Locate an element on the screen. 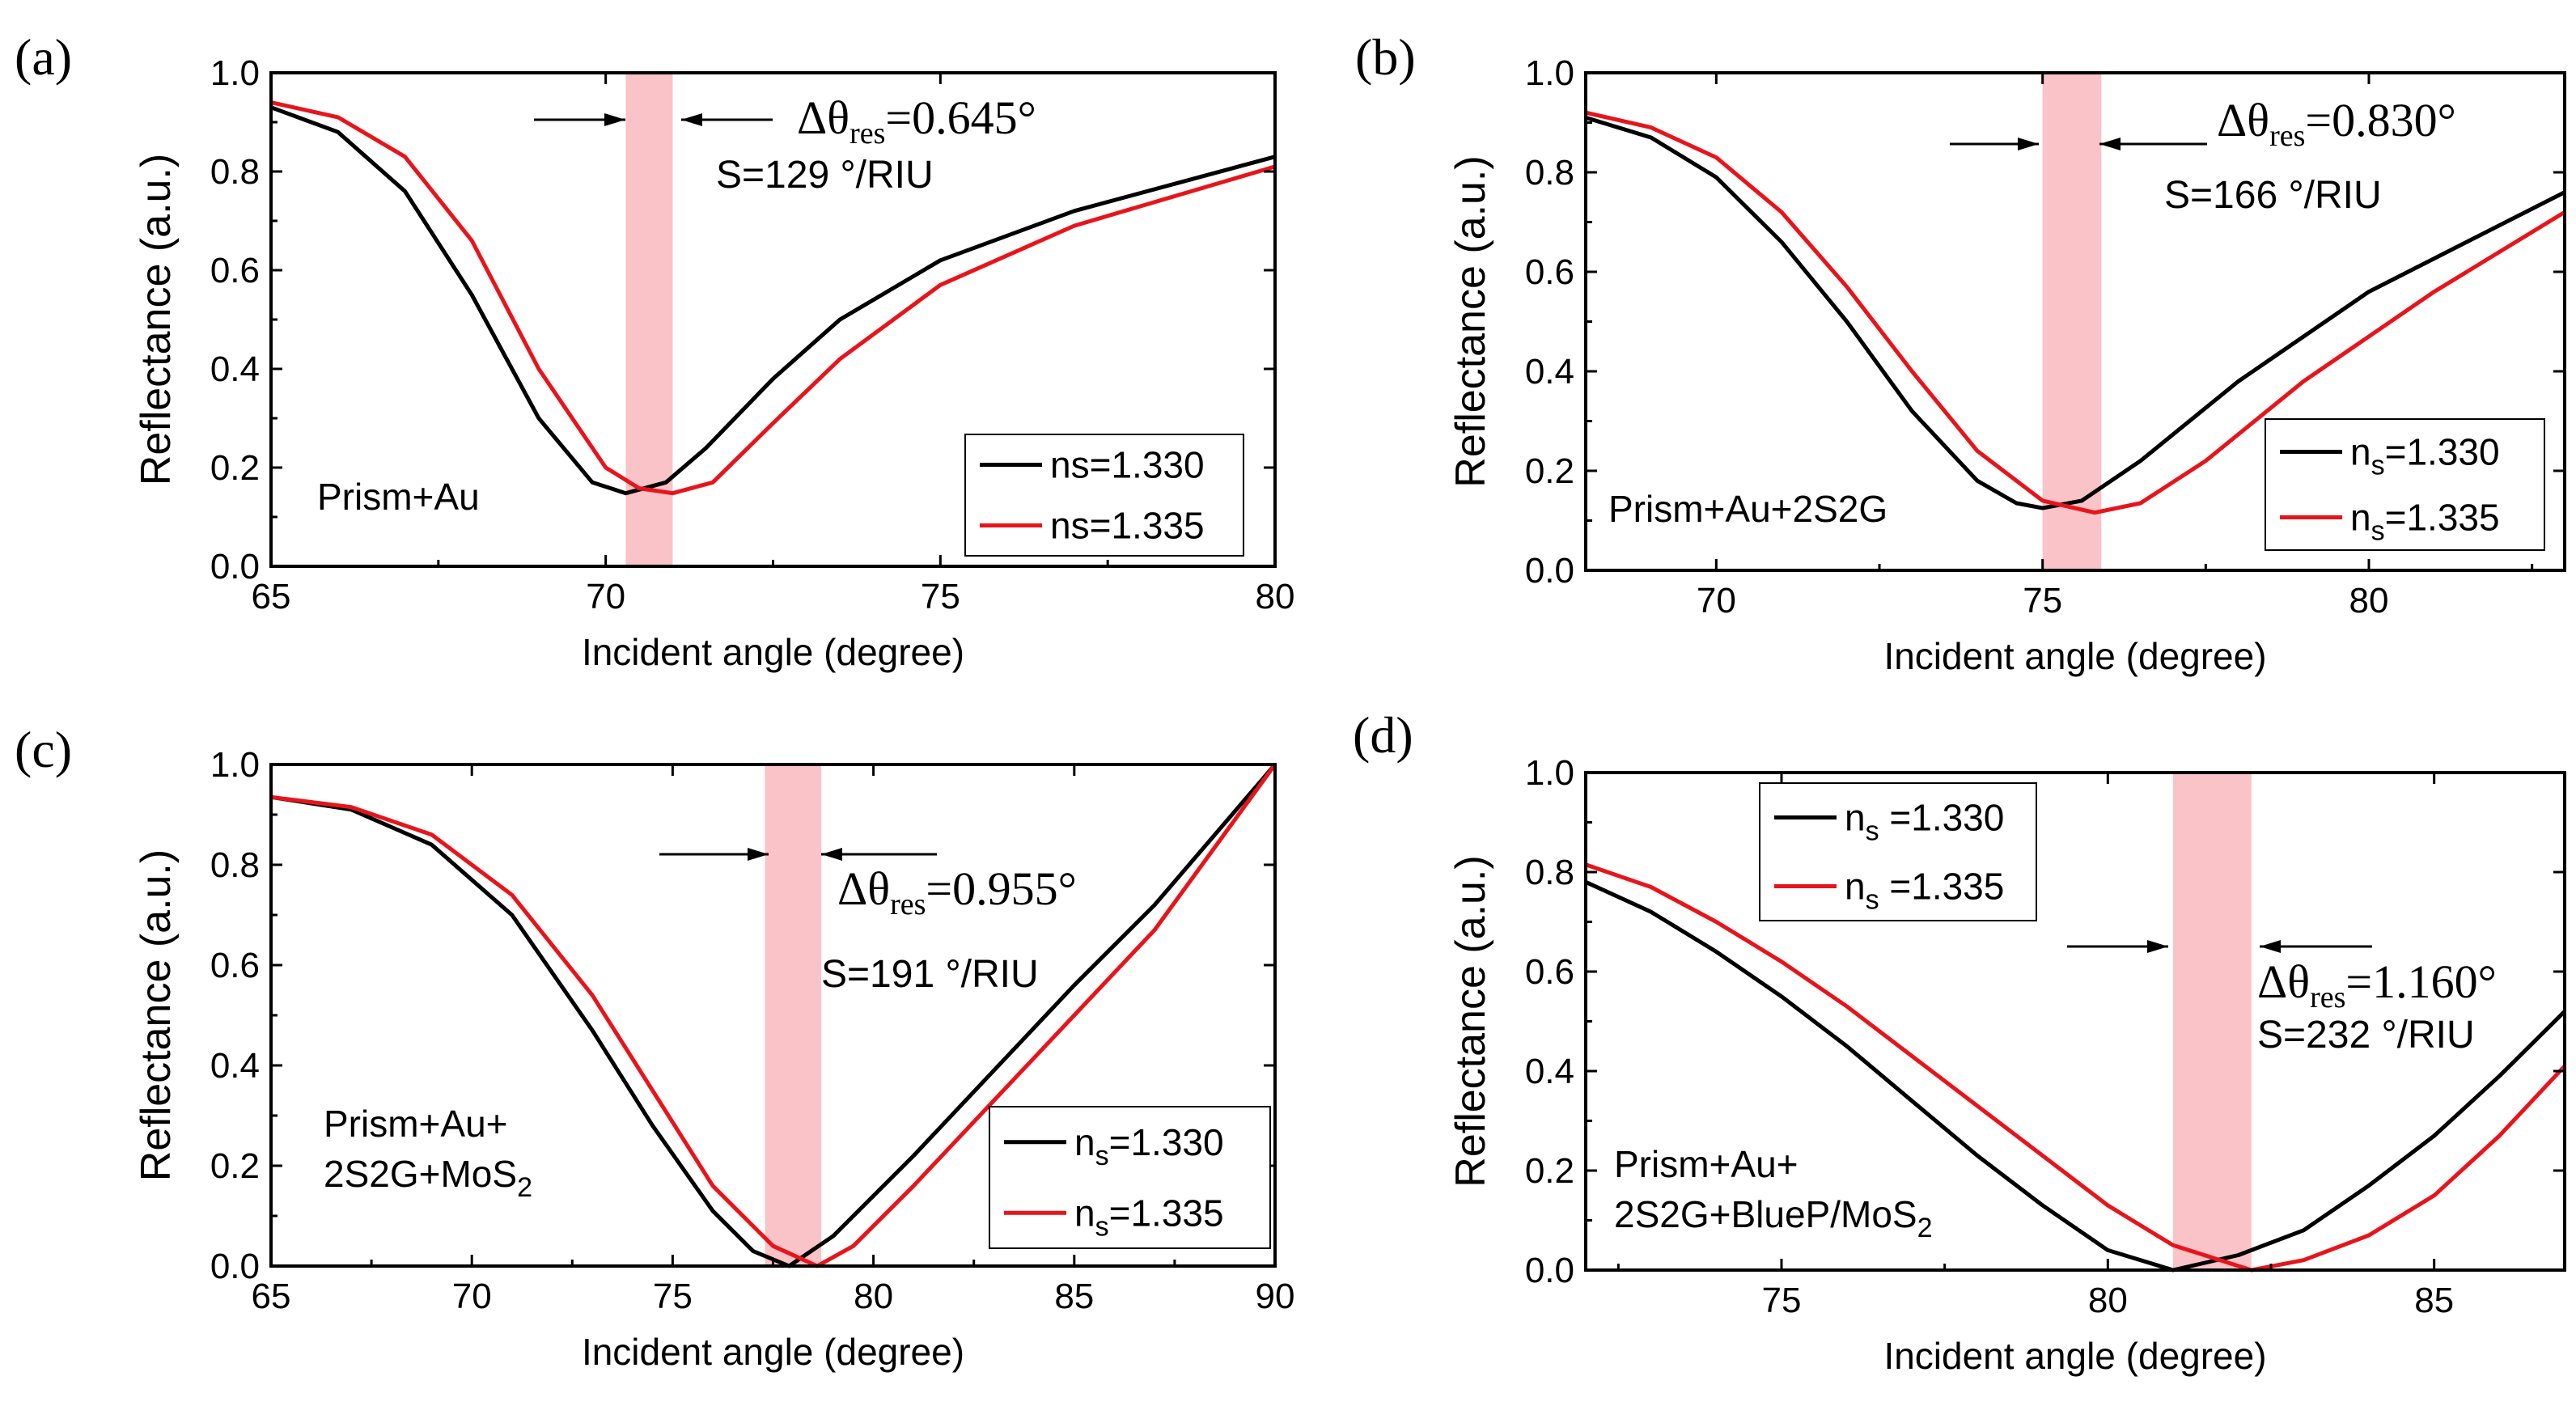  legend-entry: ns =1.335 is located at coordinates (1924, 891).